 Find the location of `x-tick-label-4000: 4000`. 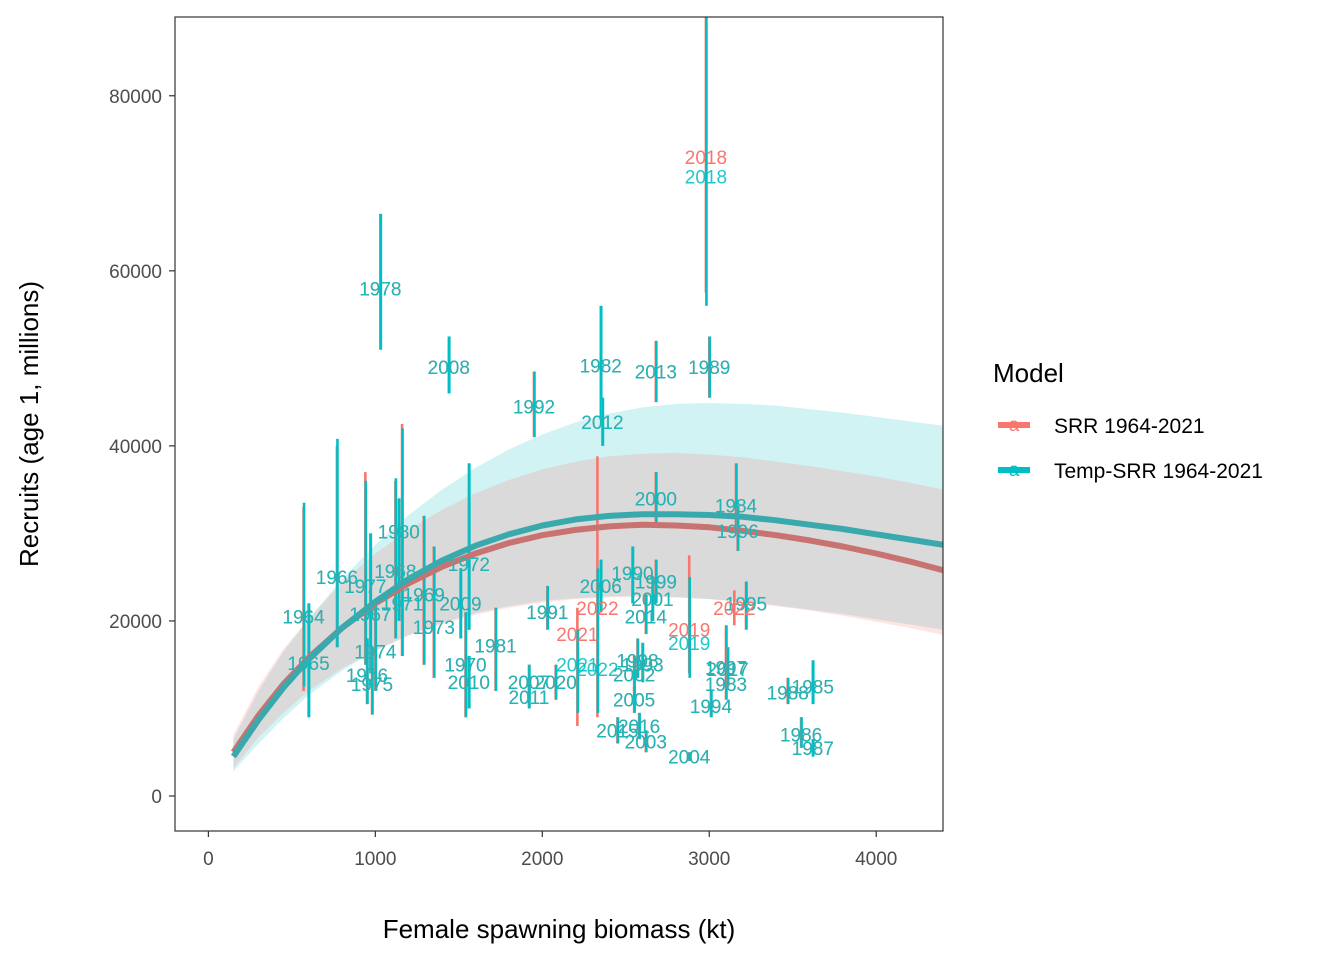

x-tick-label-4000: 4000 is located at coordinates (876, 859).